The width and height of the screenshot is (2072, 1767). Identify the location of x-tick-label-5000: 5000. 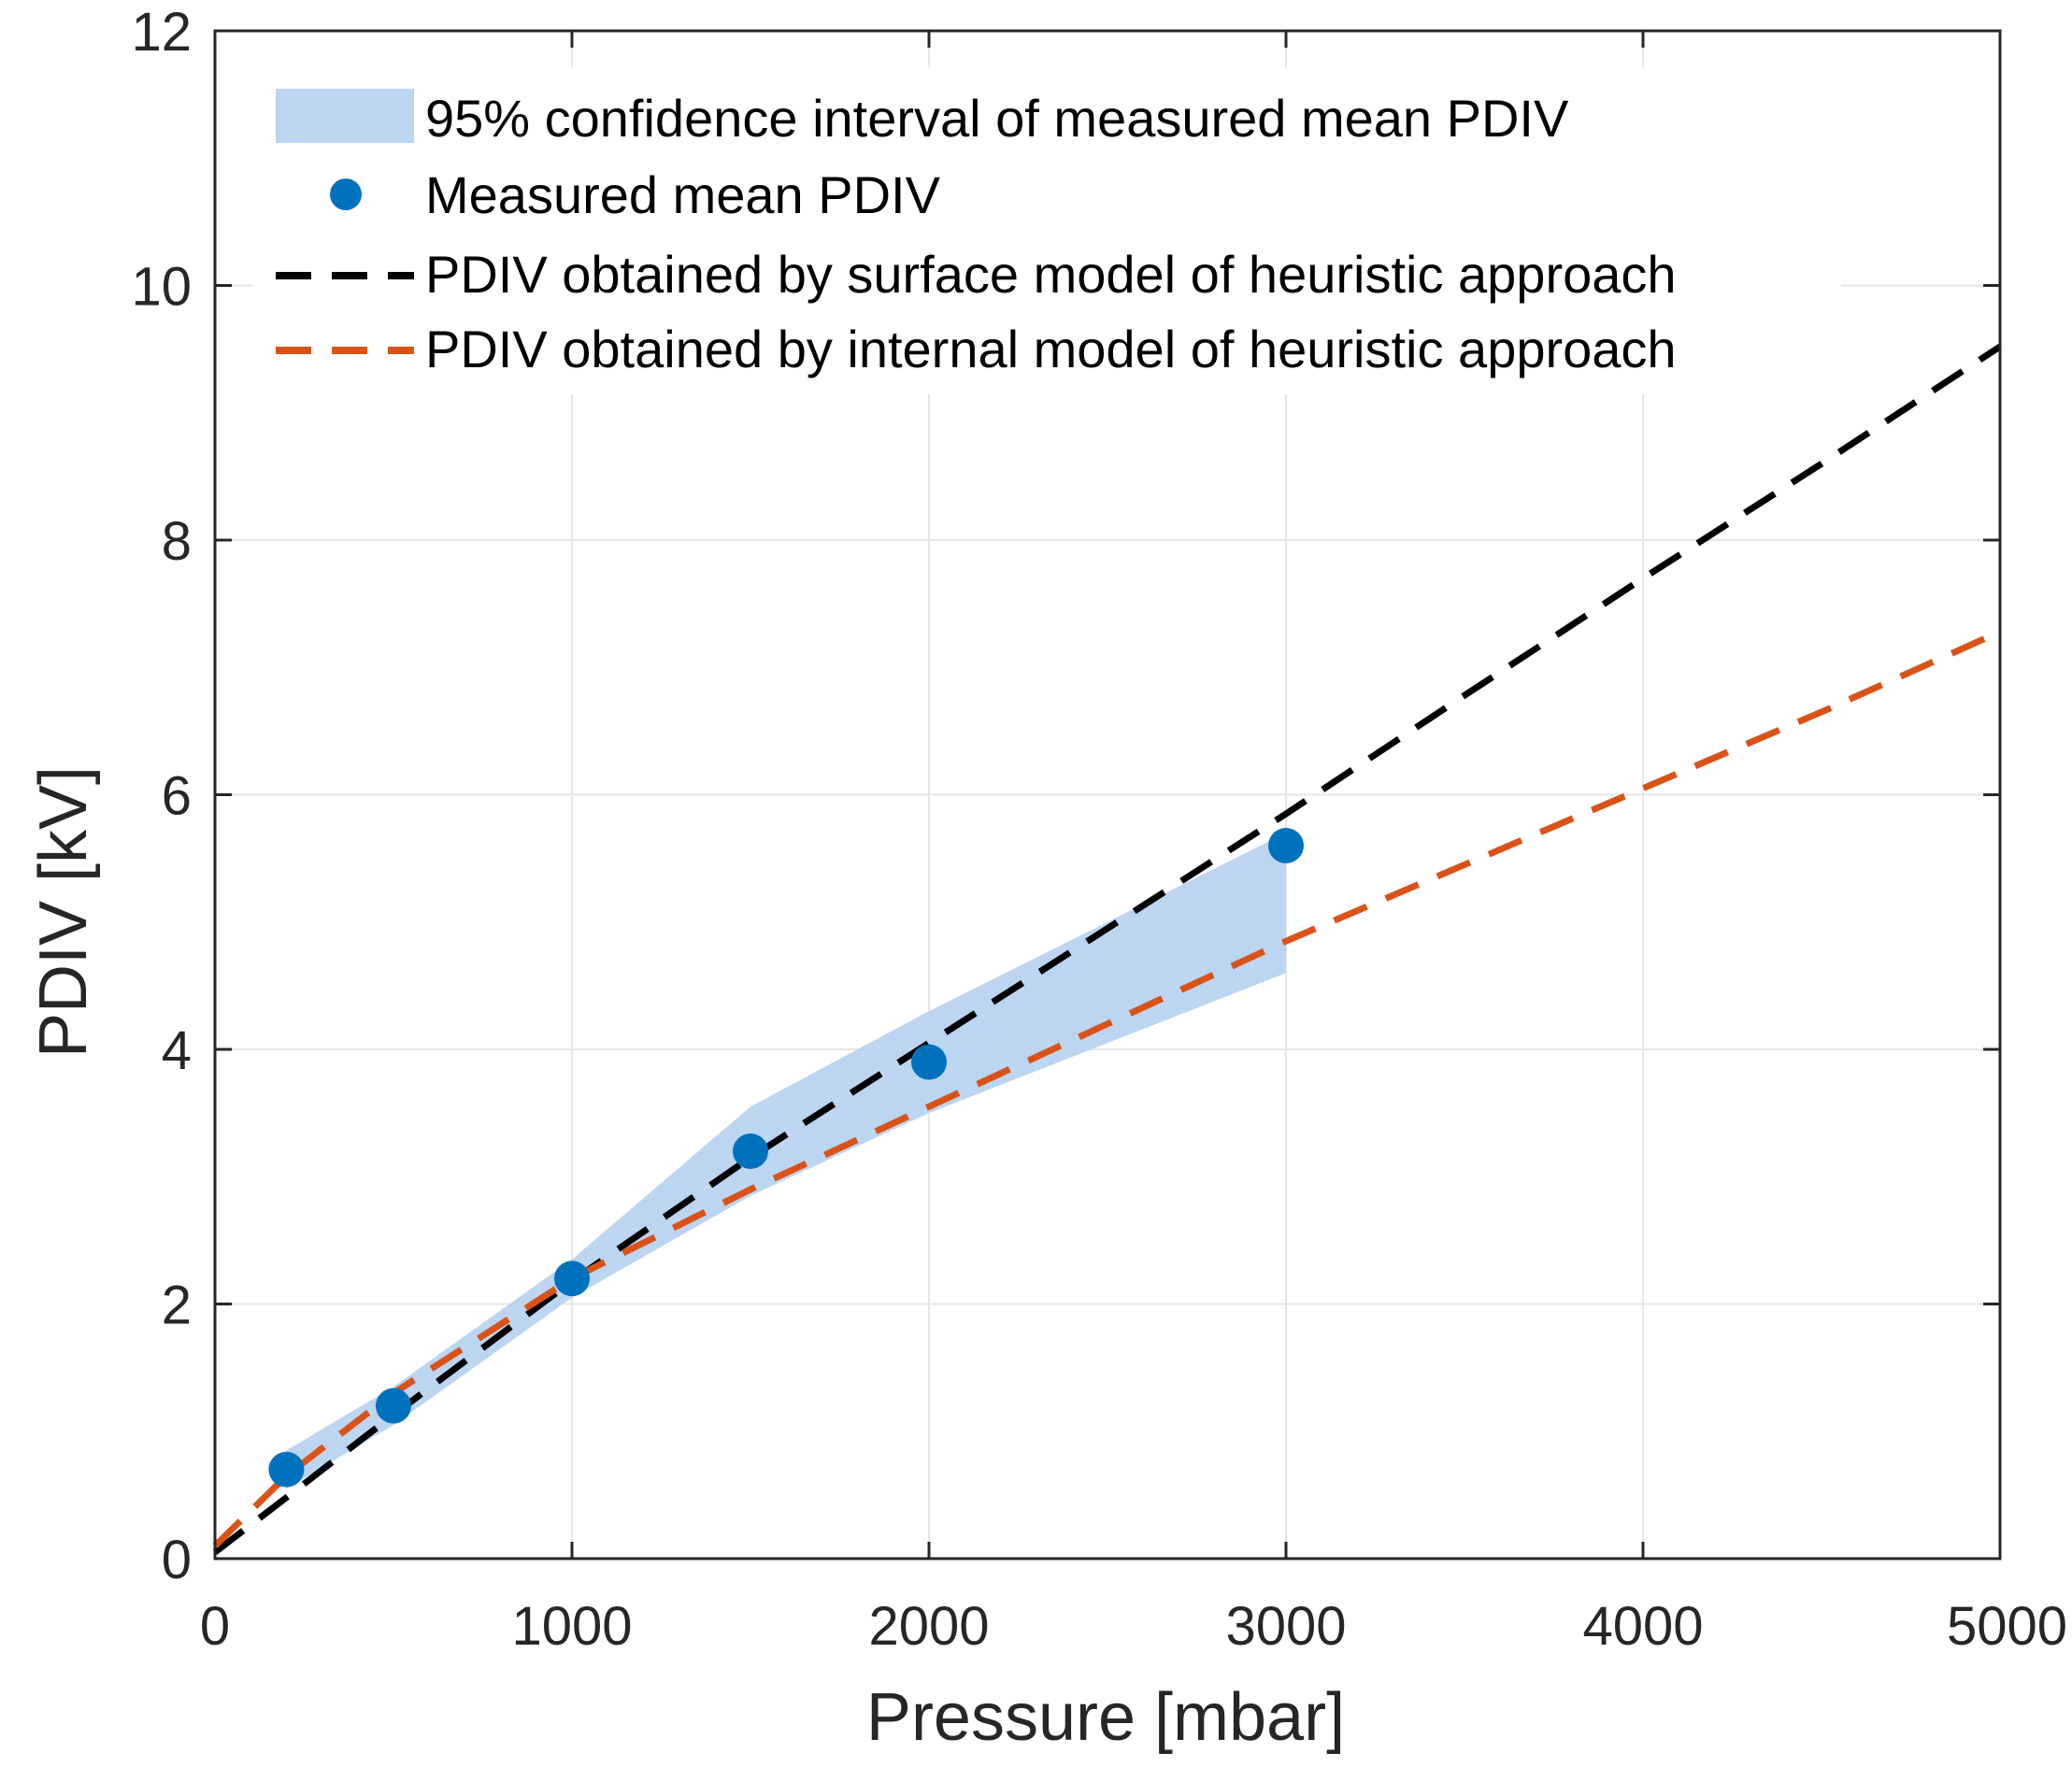
(2007, 1626).